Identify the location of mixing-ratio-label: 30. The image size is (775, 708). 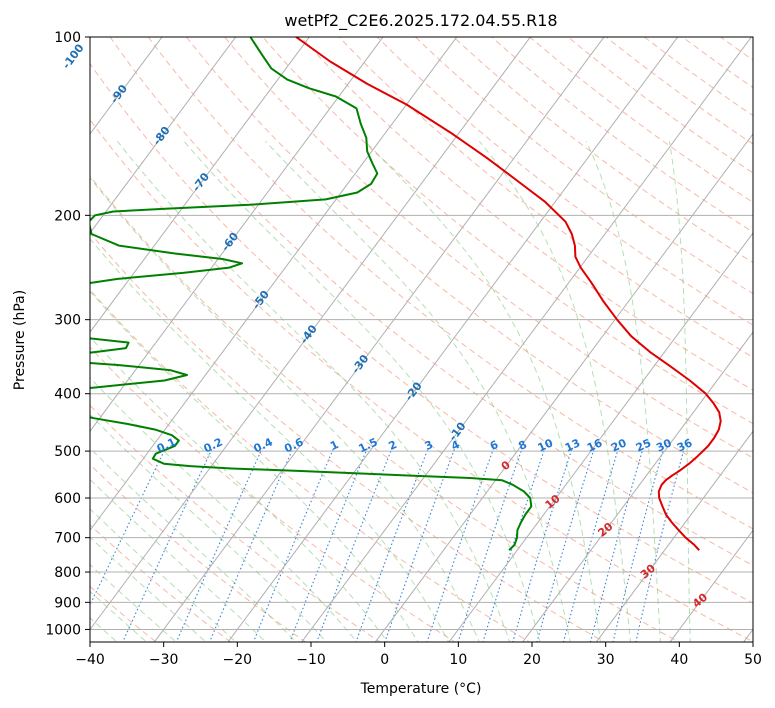
(664, 445).